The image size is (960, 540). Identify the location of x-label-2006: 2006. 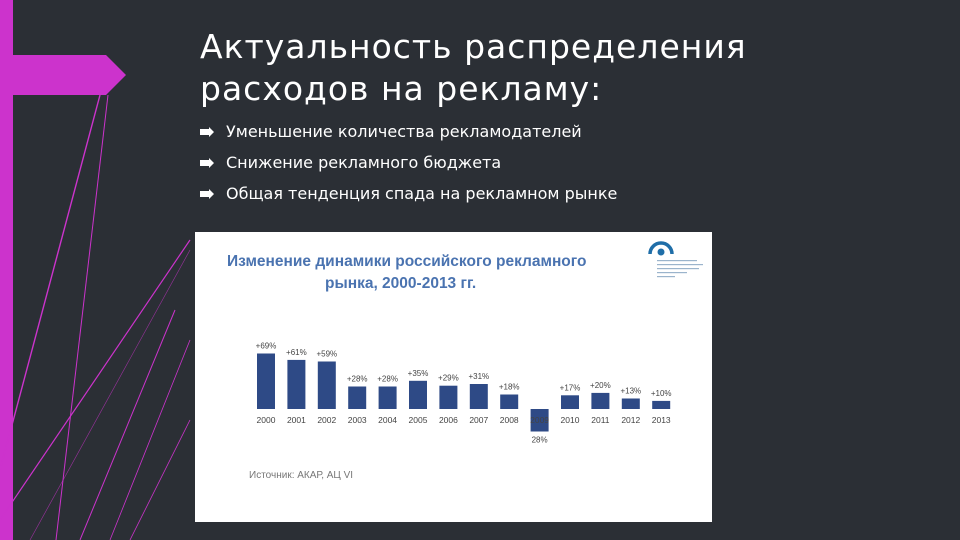
(448, 420).